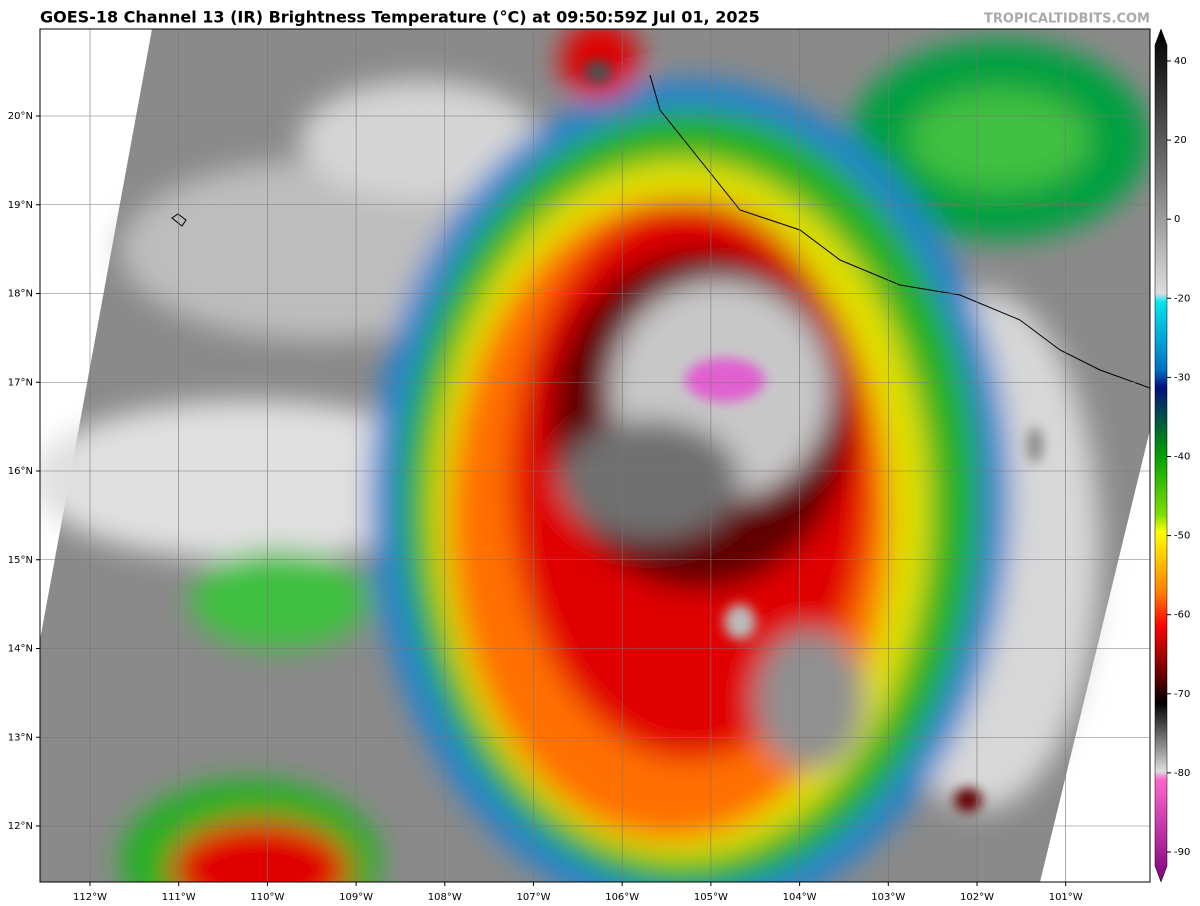 The height and width of the screenshot is (906, 1200). What do you see at coordinates (534, 897) in the screenshot?
I see `lon-label: 107°W` at bounding box center [534, 897].